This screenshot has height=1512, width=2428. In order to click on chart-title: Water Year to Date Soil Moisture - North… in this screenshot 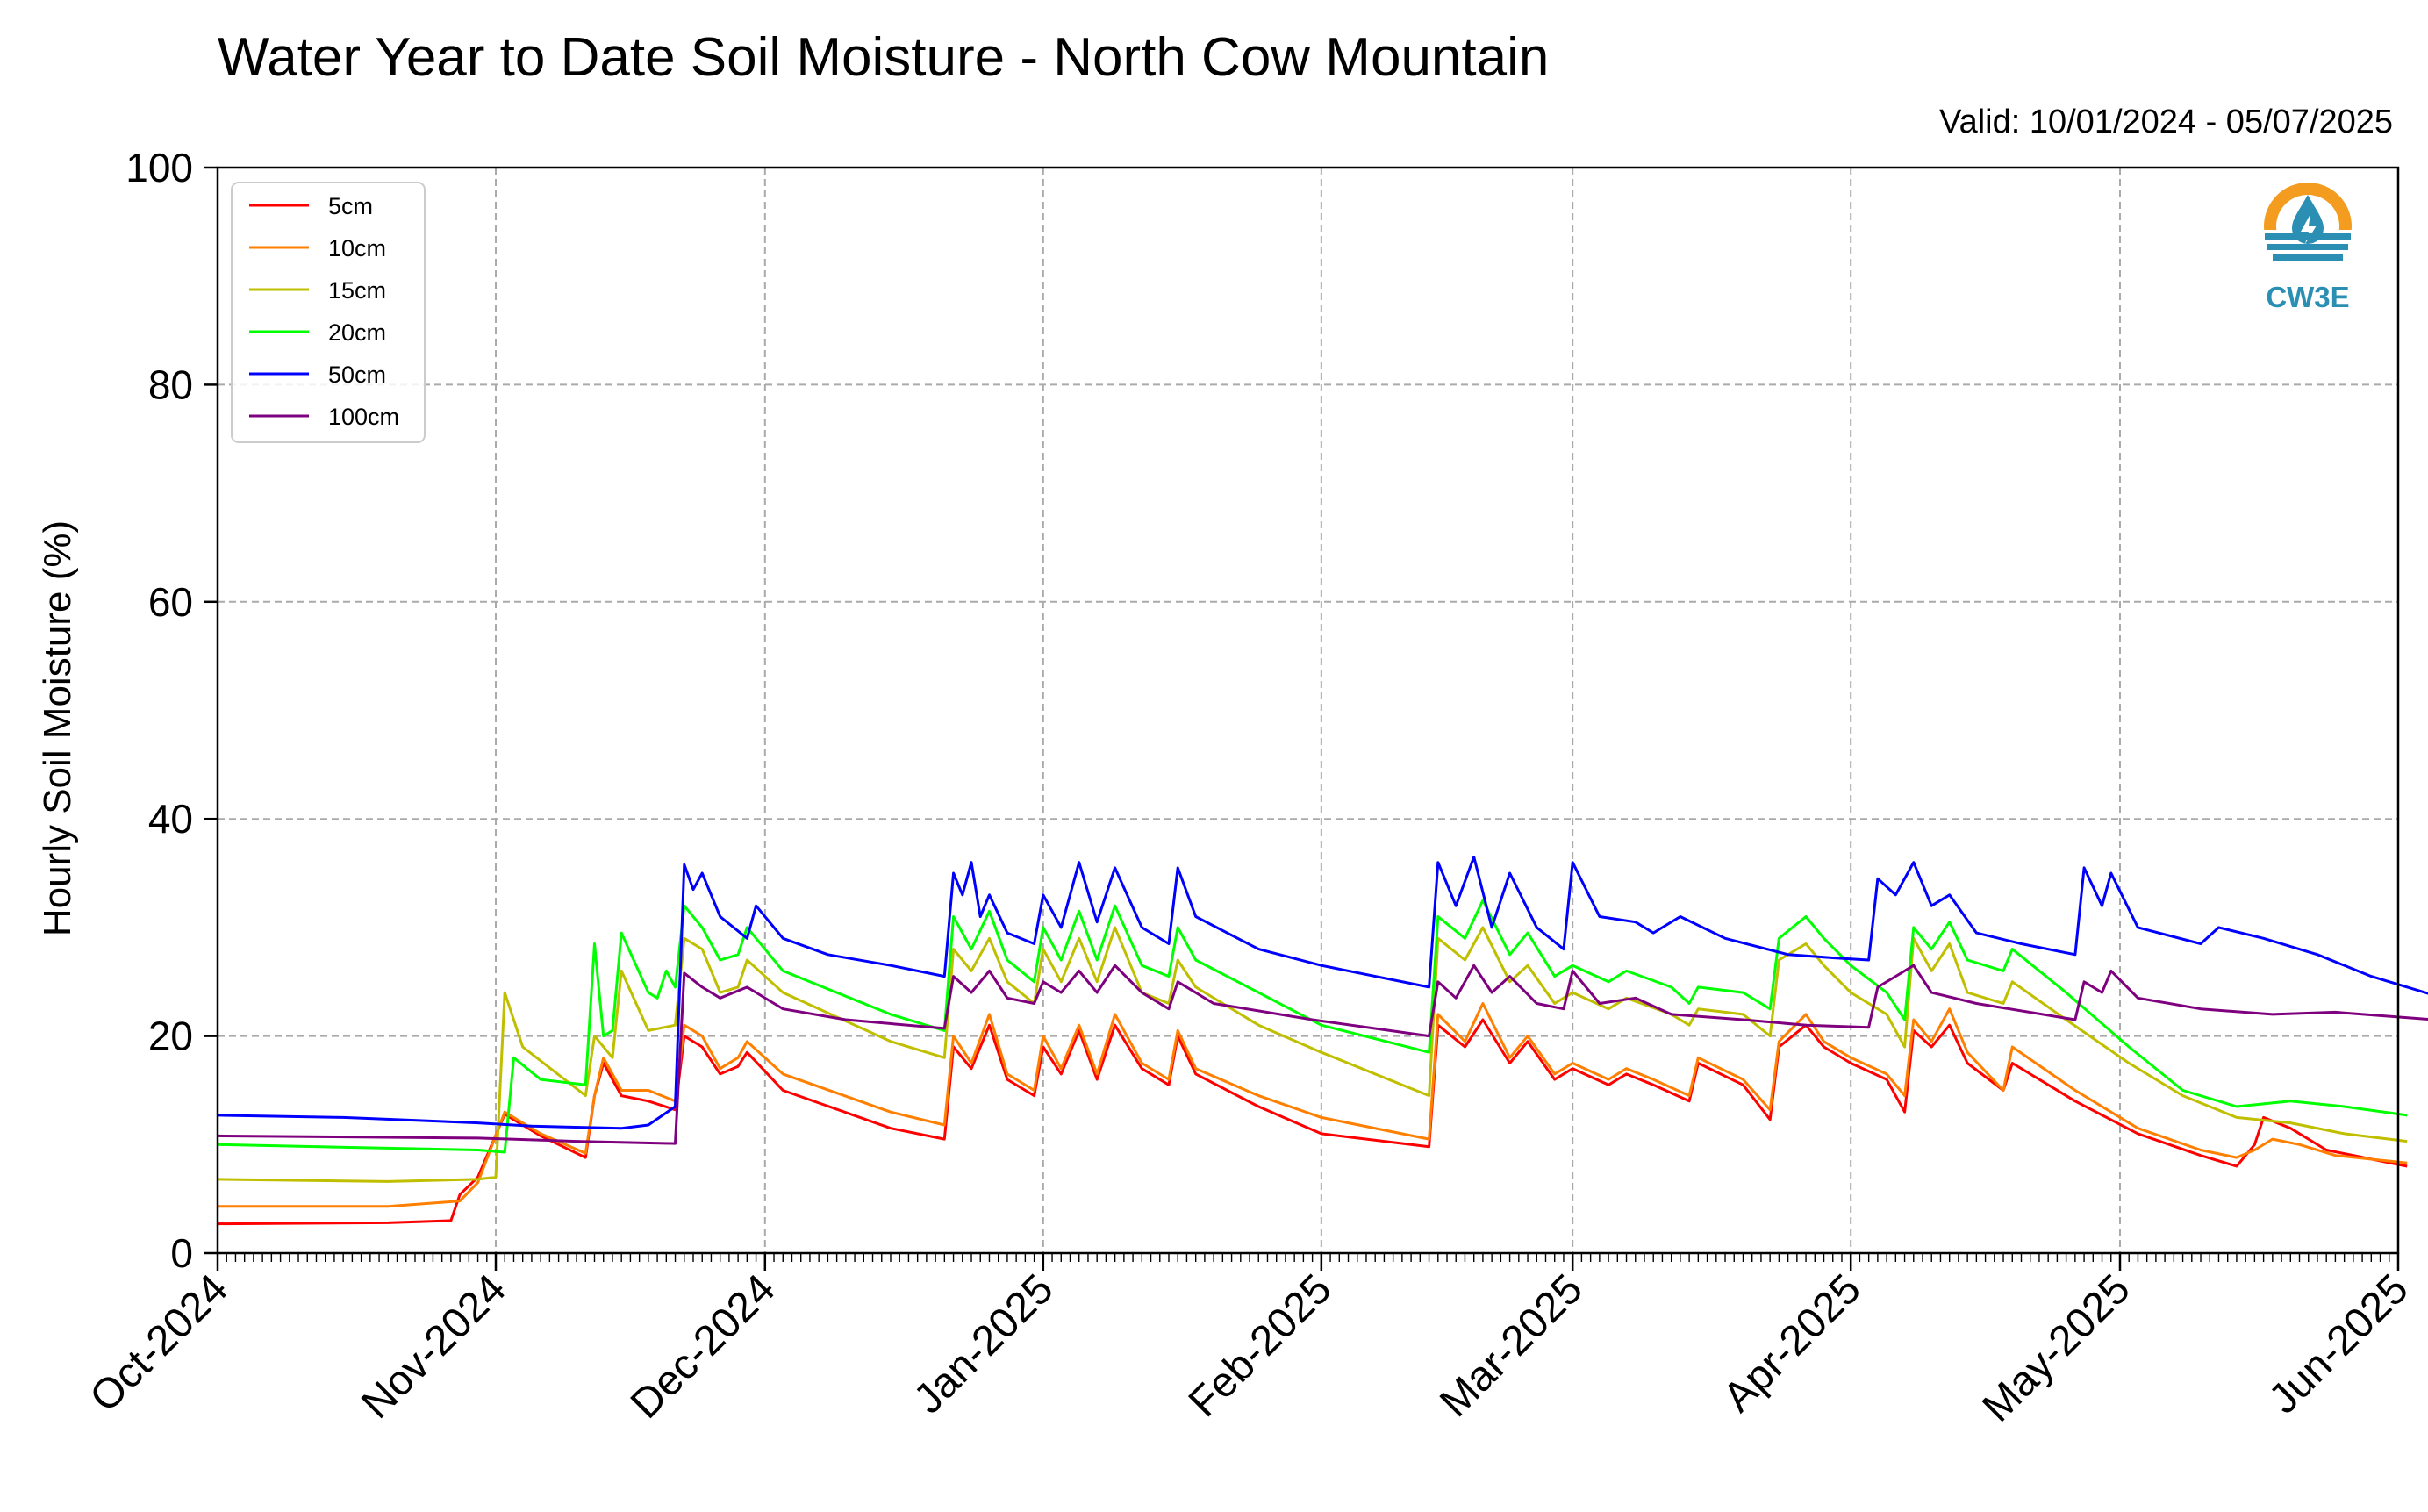, I will do `click(884, 57)`.